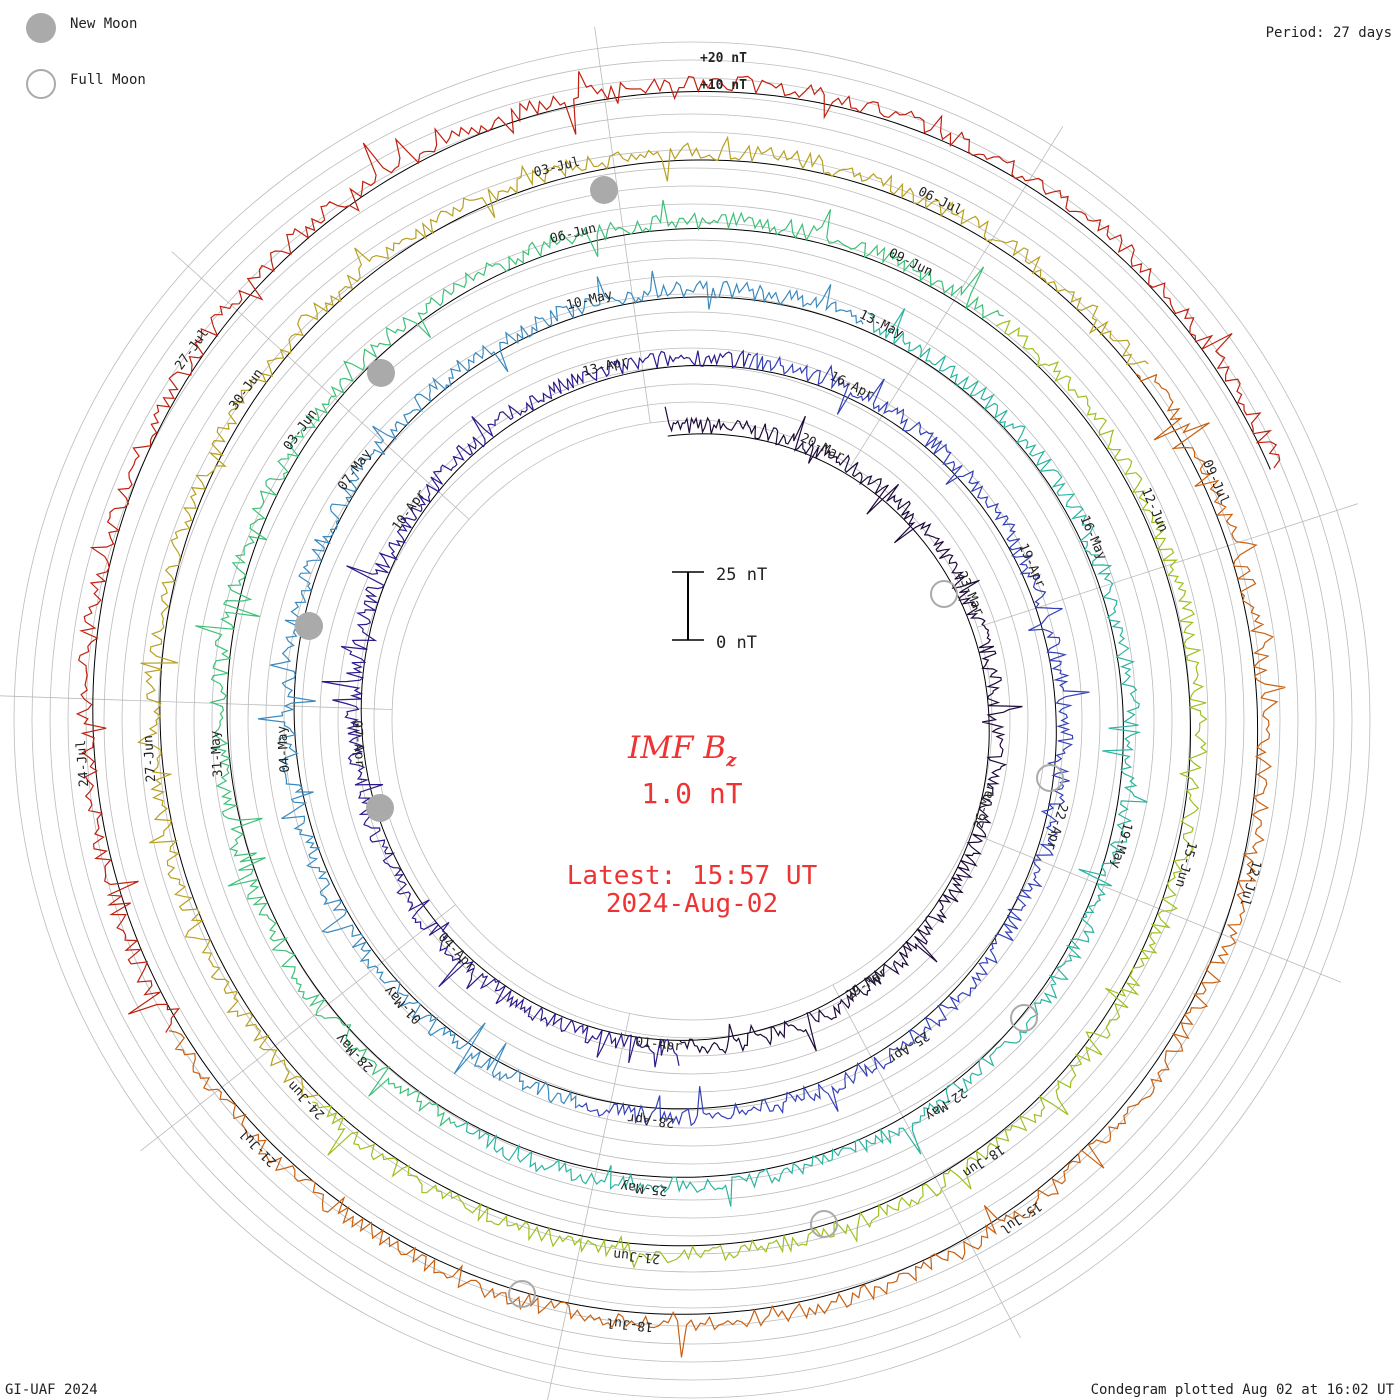 This screenshot has height=1400, width=1400. Describe the element at coordinates (284, 749) in the screenshot. I see `date-label: 04-May` at that location.